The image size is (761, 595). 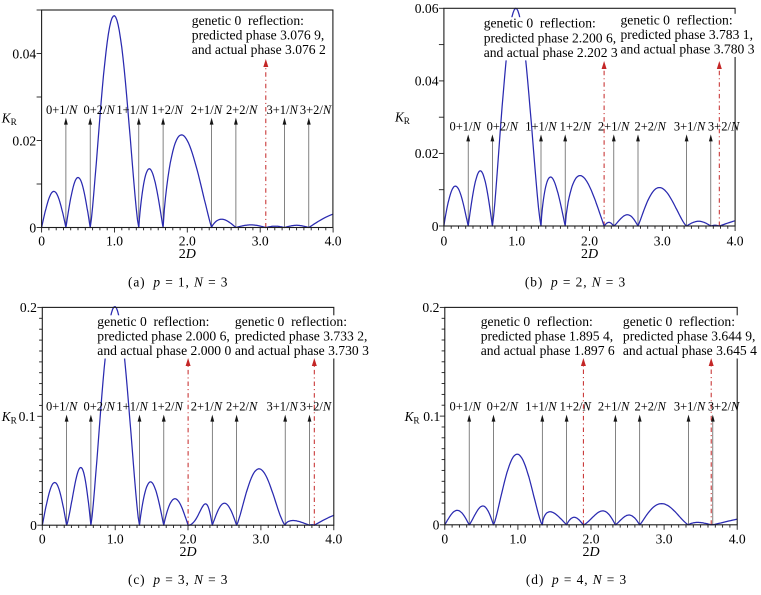 I want to click on svg-text: predicted phase 2.000 6,, so click(x=163, y=335).